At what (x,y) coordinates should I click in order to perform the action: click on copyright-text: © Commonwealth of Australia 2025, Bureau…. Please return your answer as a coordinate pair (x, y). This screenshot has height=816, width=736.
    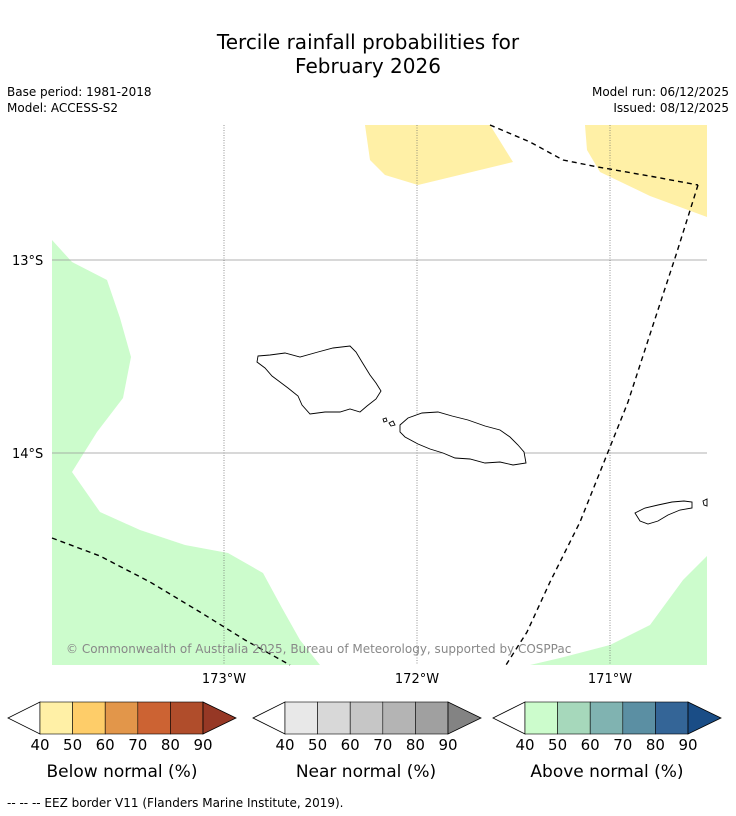
    Looking at the image, I should click on (318, 649).